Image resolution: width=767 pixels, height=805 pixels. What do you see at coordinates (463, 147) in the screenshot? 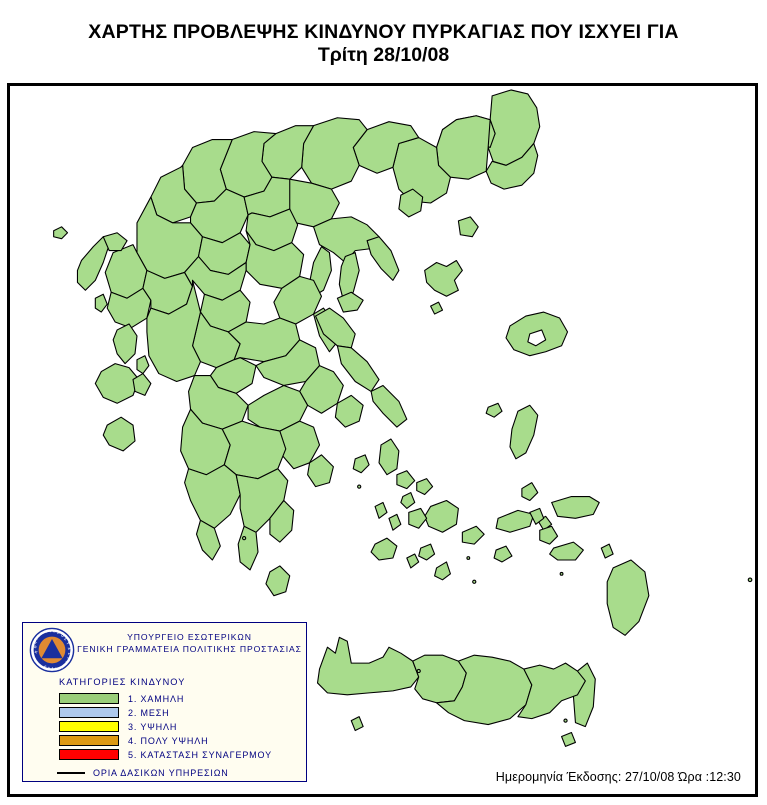
I see `region-xanthi-s` at bounding box center [463, 147].